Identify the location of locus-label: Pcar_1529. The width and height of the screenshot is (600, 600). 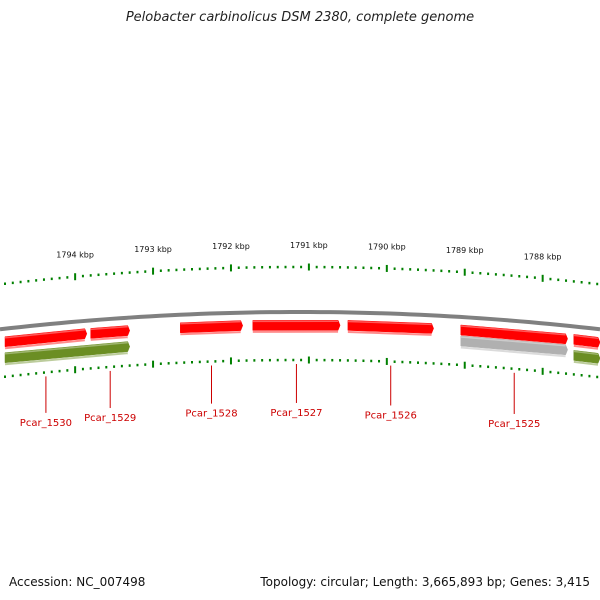
(110, 418).